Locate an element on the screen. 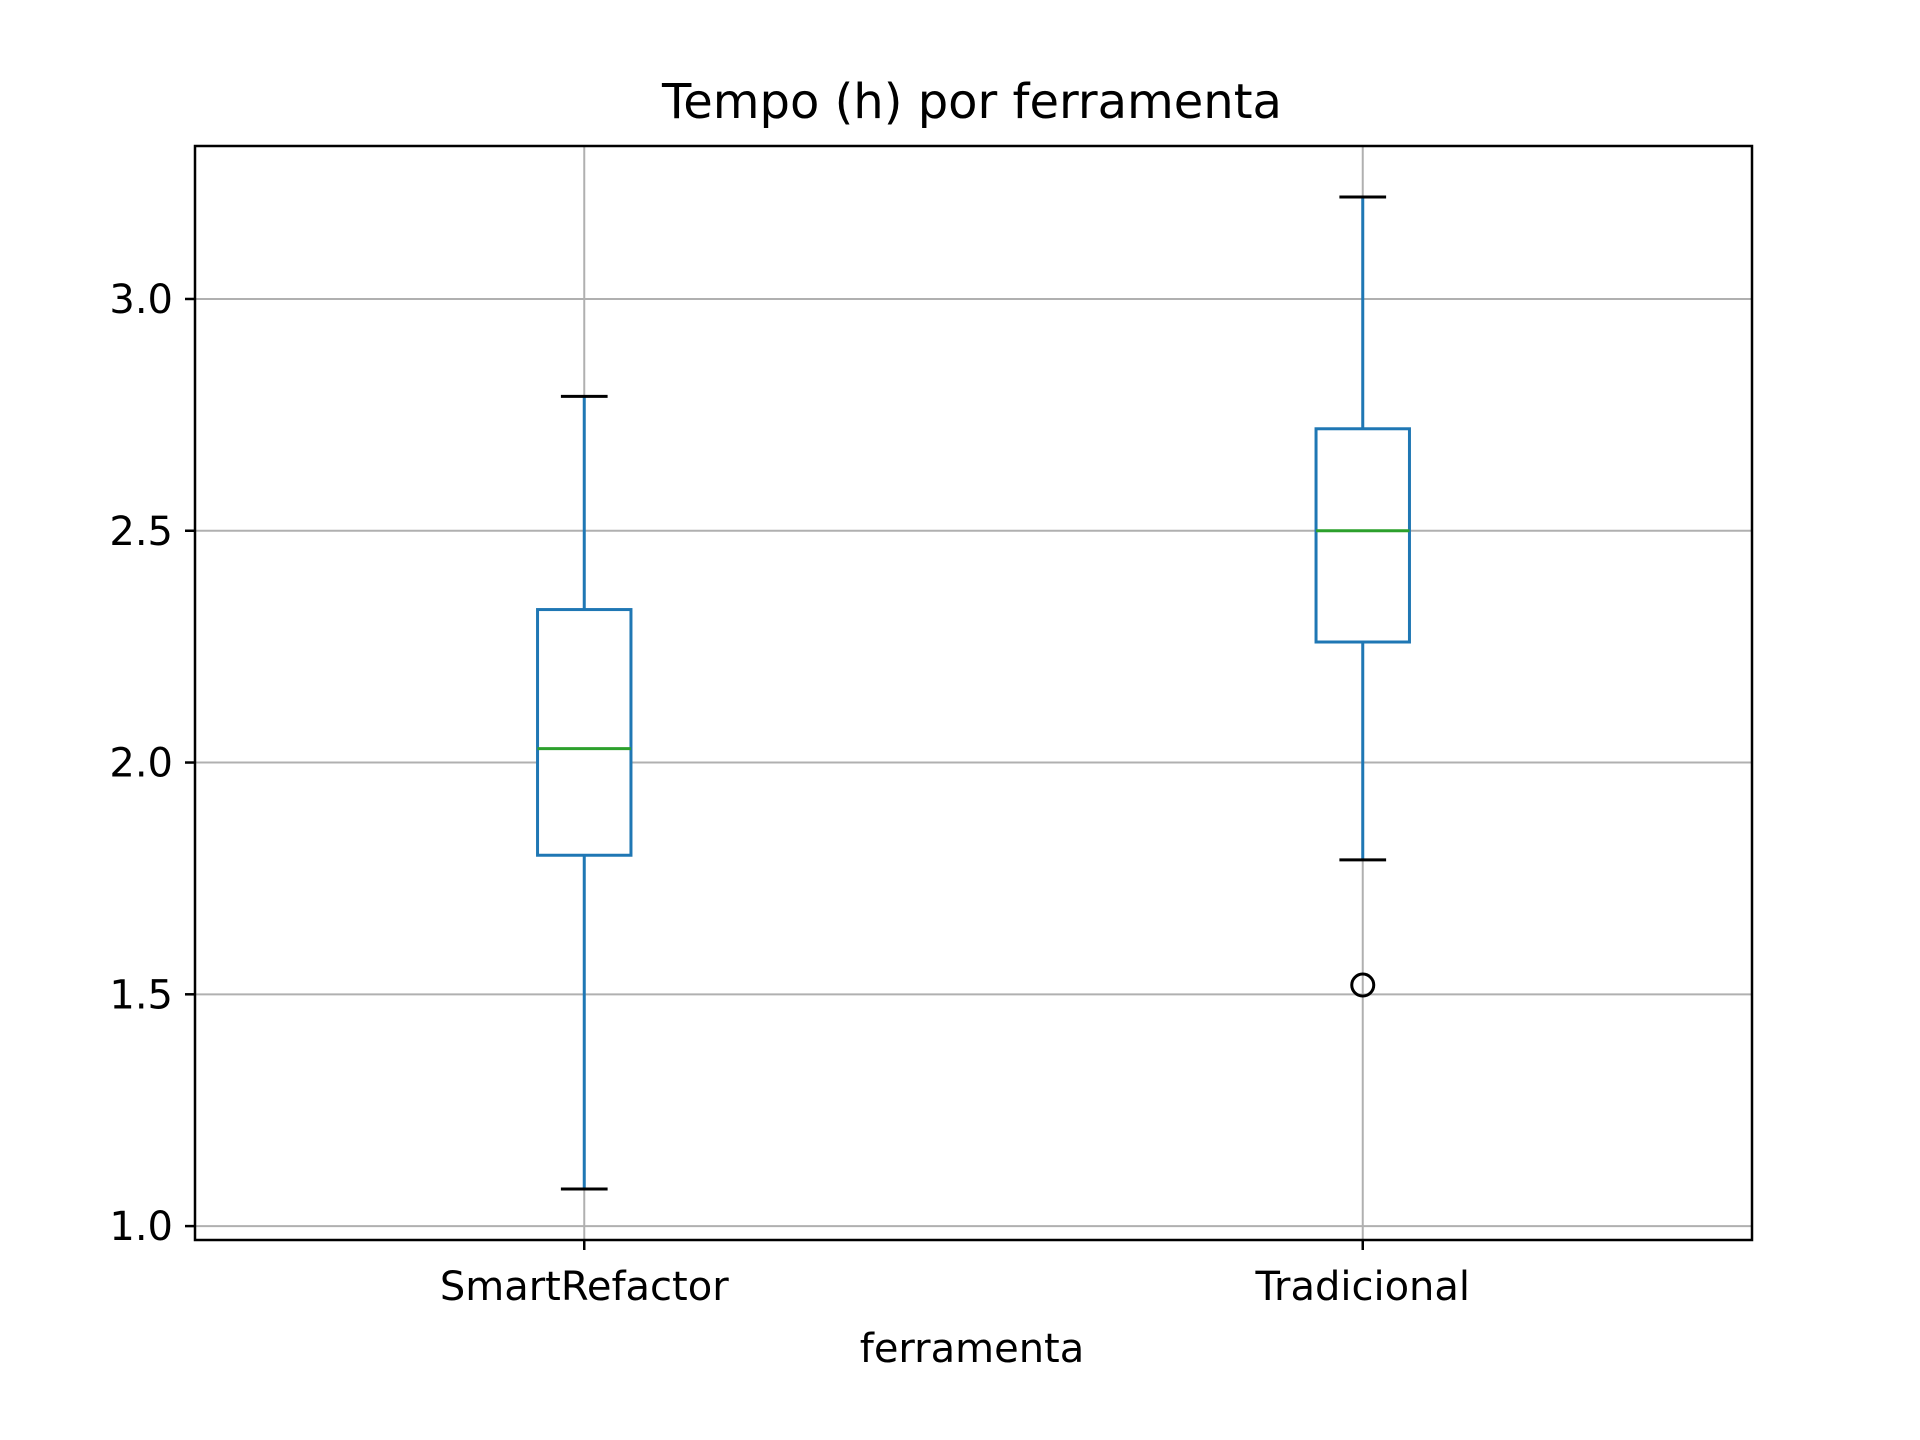 The image size is (1920, 1440). box-smartrefactor is located at coordinates (584, 792).